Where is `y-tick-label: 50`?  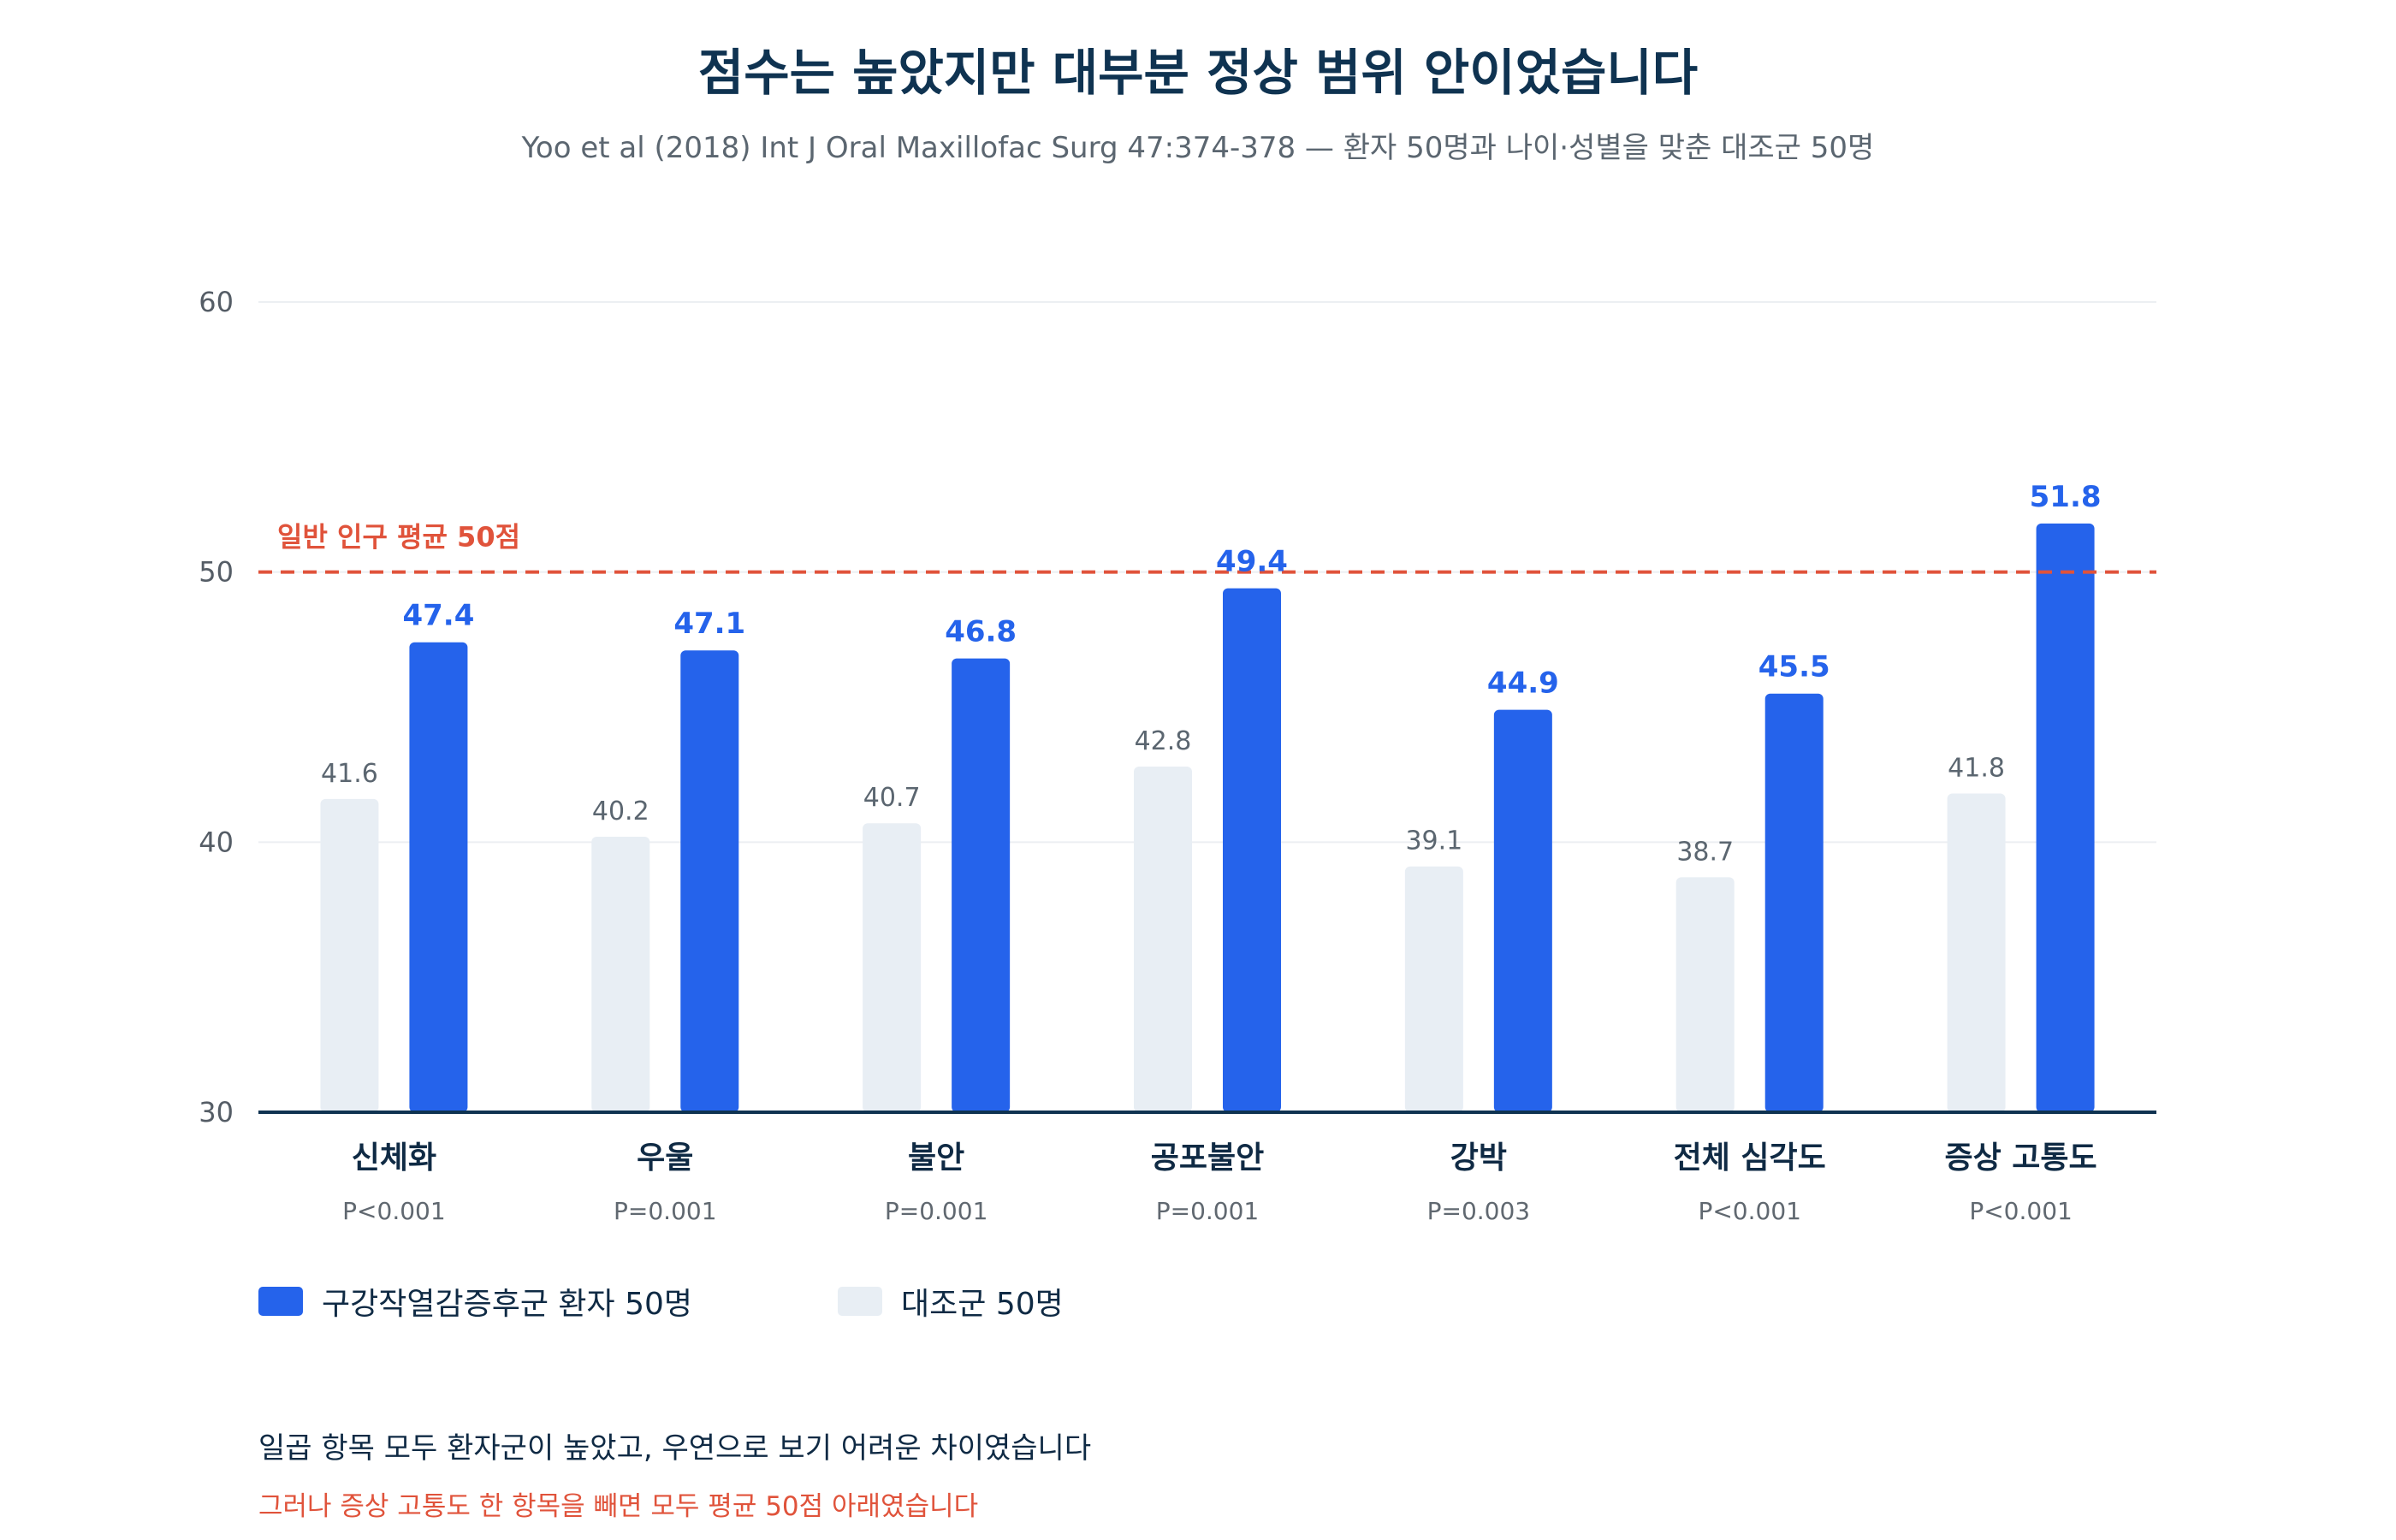
y-tick-label: 50 is located at coordinates (216, 572).